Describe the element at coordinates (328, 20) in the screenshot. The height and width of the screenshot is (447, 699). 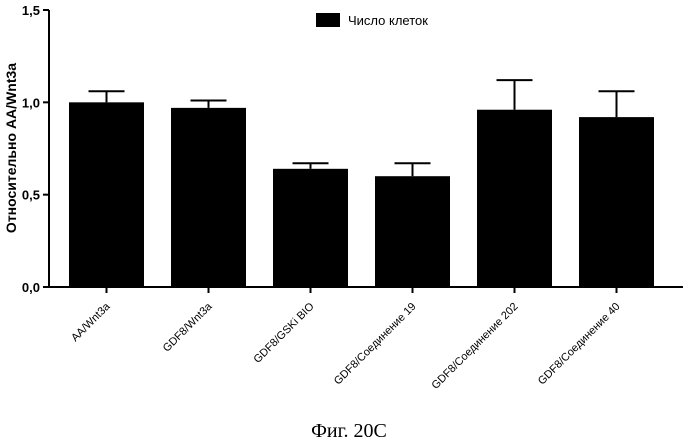
I see `legend-swatch` at that location.